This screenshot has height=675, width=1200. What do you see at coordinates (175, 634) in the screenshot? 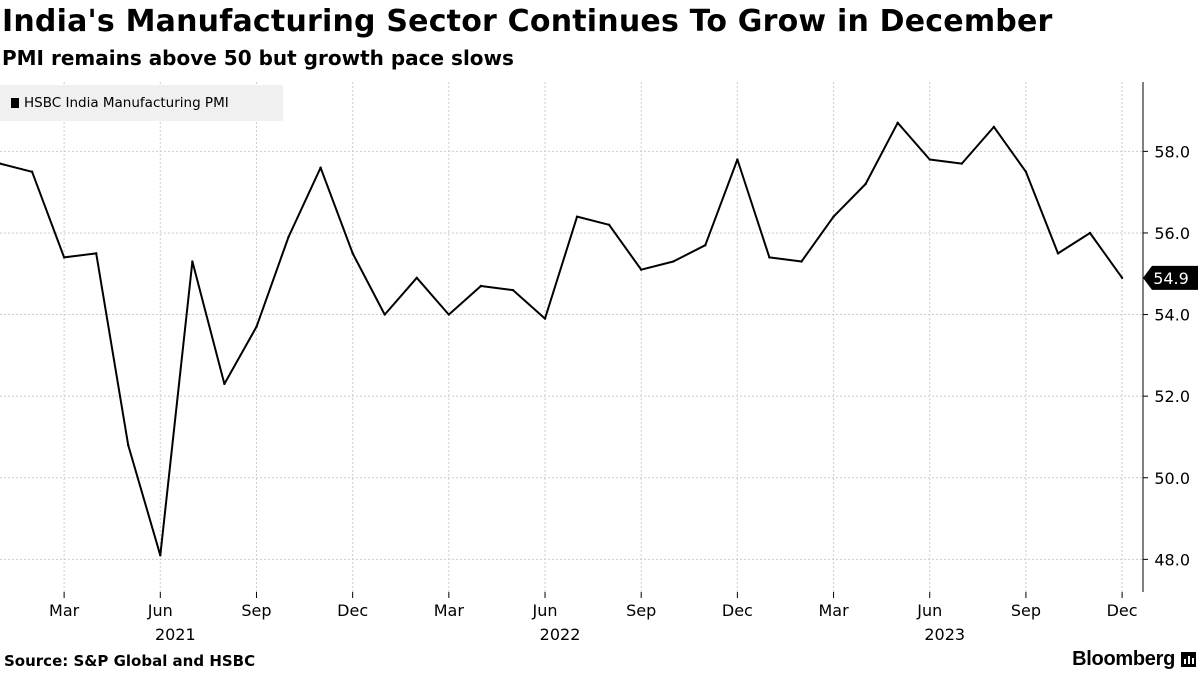
I see `x-year-label: 2021` at bounding box center [175, 634].